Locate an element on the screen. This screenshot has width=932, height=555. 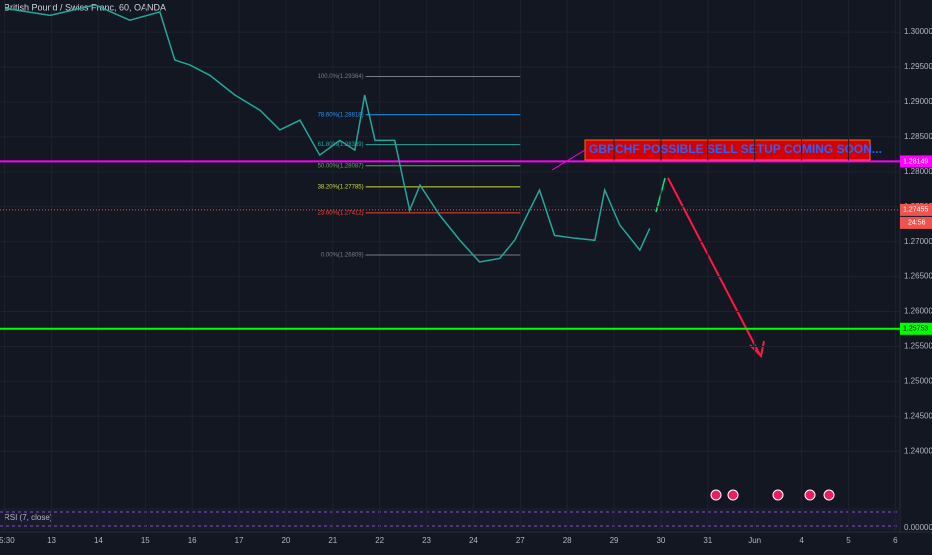
fib-label: 61.80%(1.28389) is located at coordinates (341, 145).